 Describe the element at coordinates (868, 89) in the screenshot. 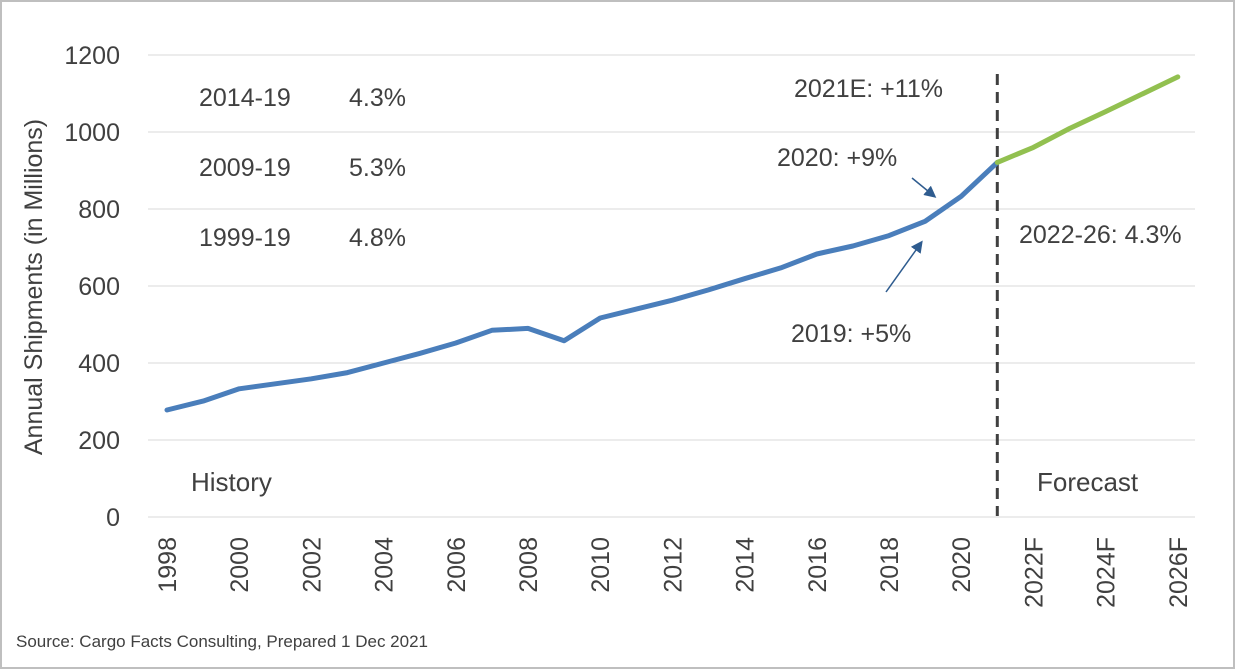

I see `annotation-2021e: 2021E: +11%` at that location.